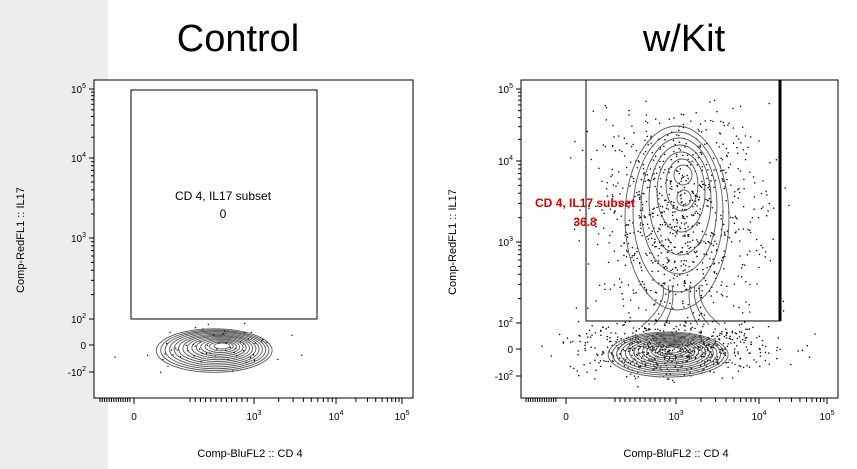 Image resolution: width=857 pixels, height=469 pixels. Describe the element at coordinates (675, 454) in the screenshot. I see `x-axis-title: Comp-BluFL2 :: CD 4` at that location.